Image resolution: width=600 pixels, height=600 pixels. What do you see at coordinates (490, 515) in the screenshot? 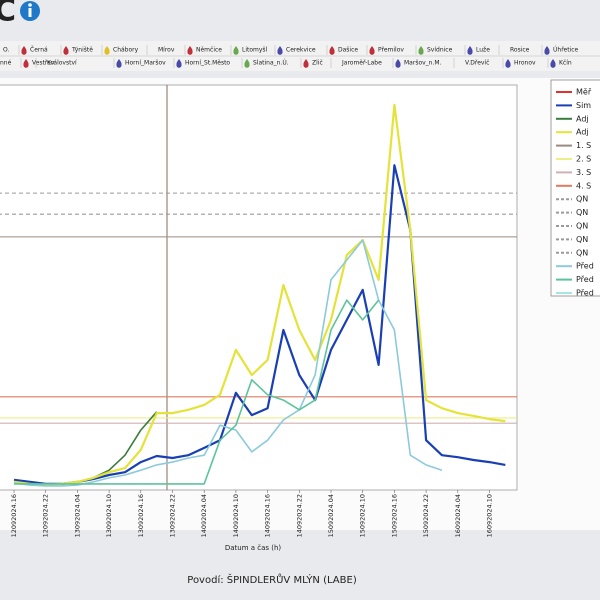
I see `x-tick-label: 16092024.10` at bounding box center [490, 515].